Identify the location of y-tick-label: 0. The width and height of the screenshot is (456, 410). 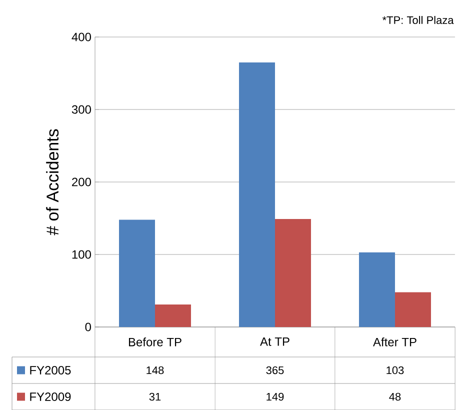
(88, 327).